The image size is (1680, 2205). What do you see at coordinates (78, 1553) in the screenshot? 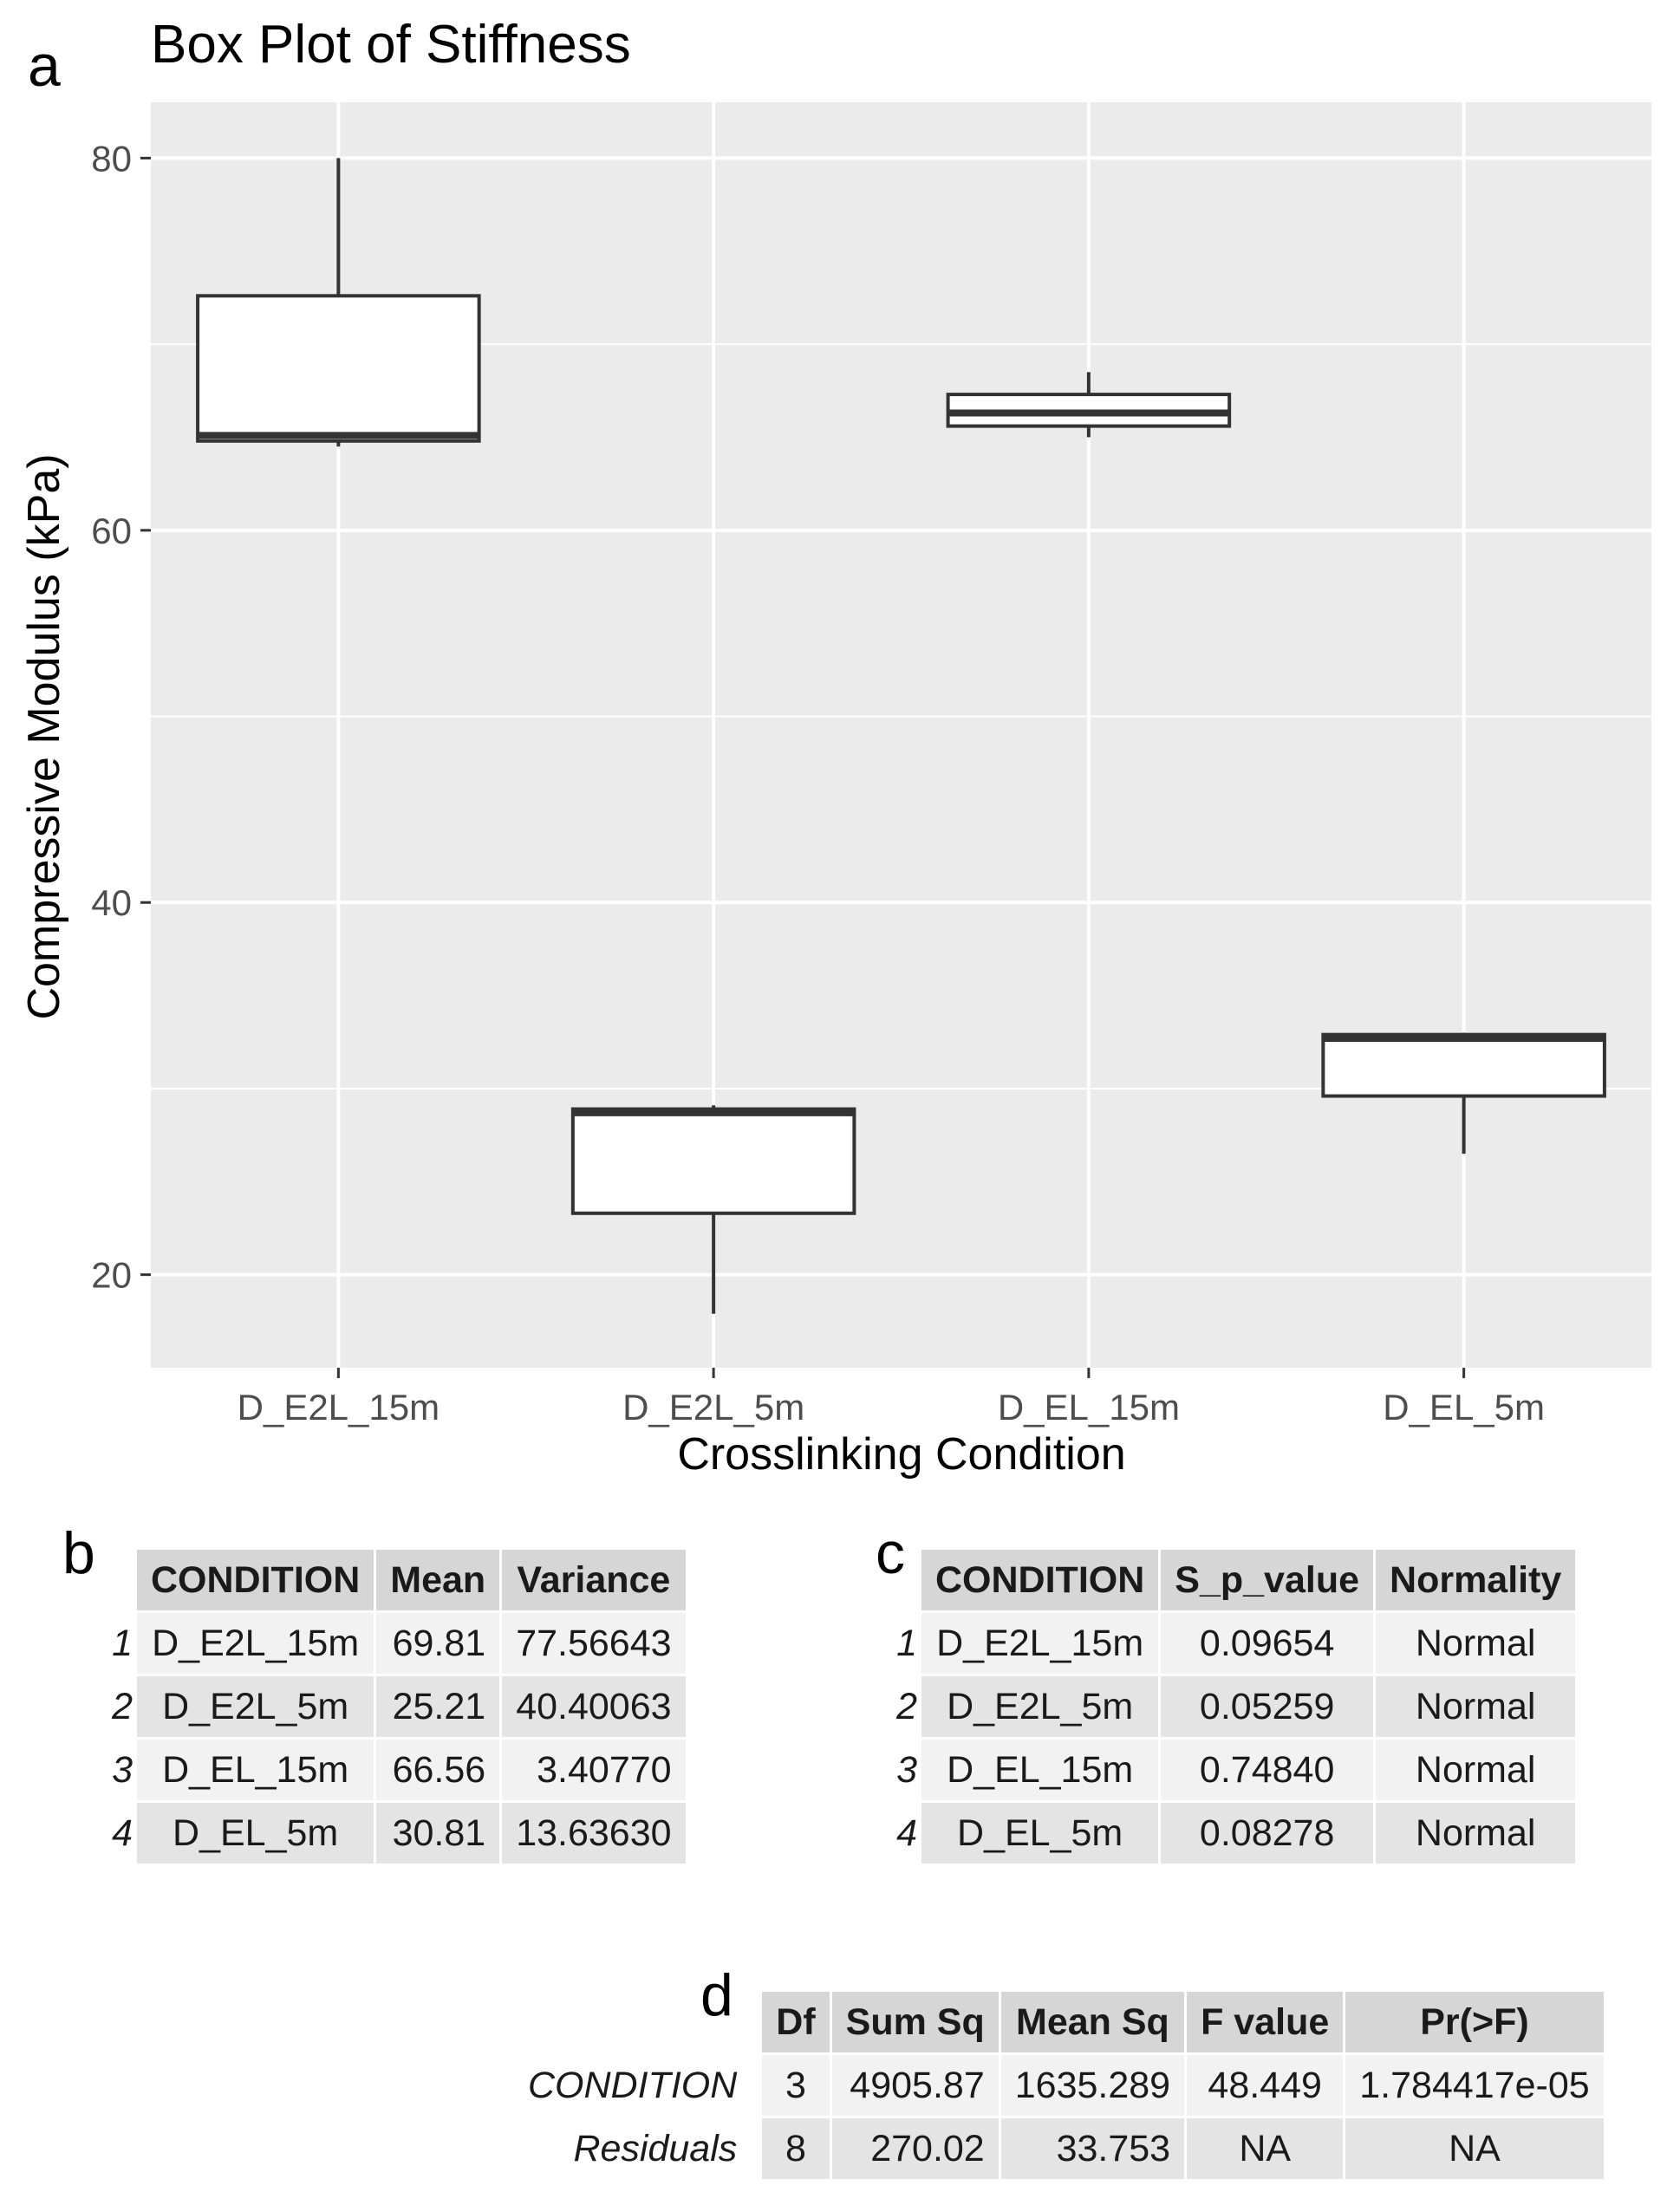
I see `panel-label-b: b` at bounding box center [78, 1553].